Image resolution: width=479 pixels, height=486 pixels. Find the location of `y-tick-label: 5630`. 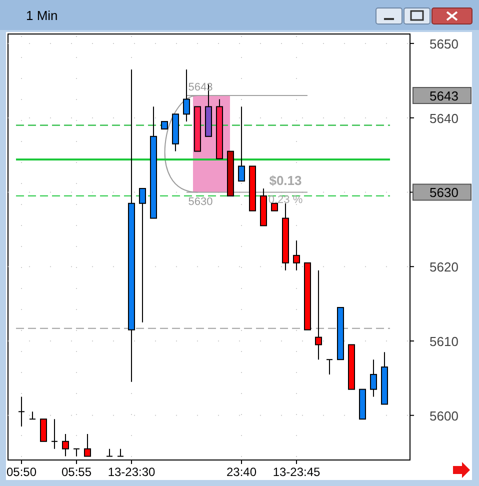

y-tick-label: 5630 is located at coordinates (444, 192).